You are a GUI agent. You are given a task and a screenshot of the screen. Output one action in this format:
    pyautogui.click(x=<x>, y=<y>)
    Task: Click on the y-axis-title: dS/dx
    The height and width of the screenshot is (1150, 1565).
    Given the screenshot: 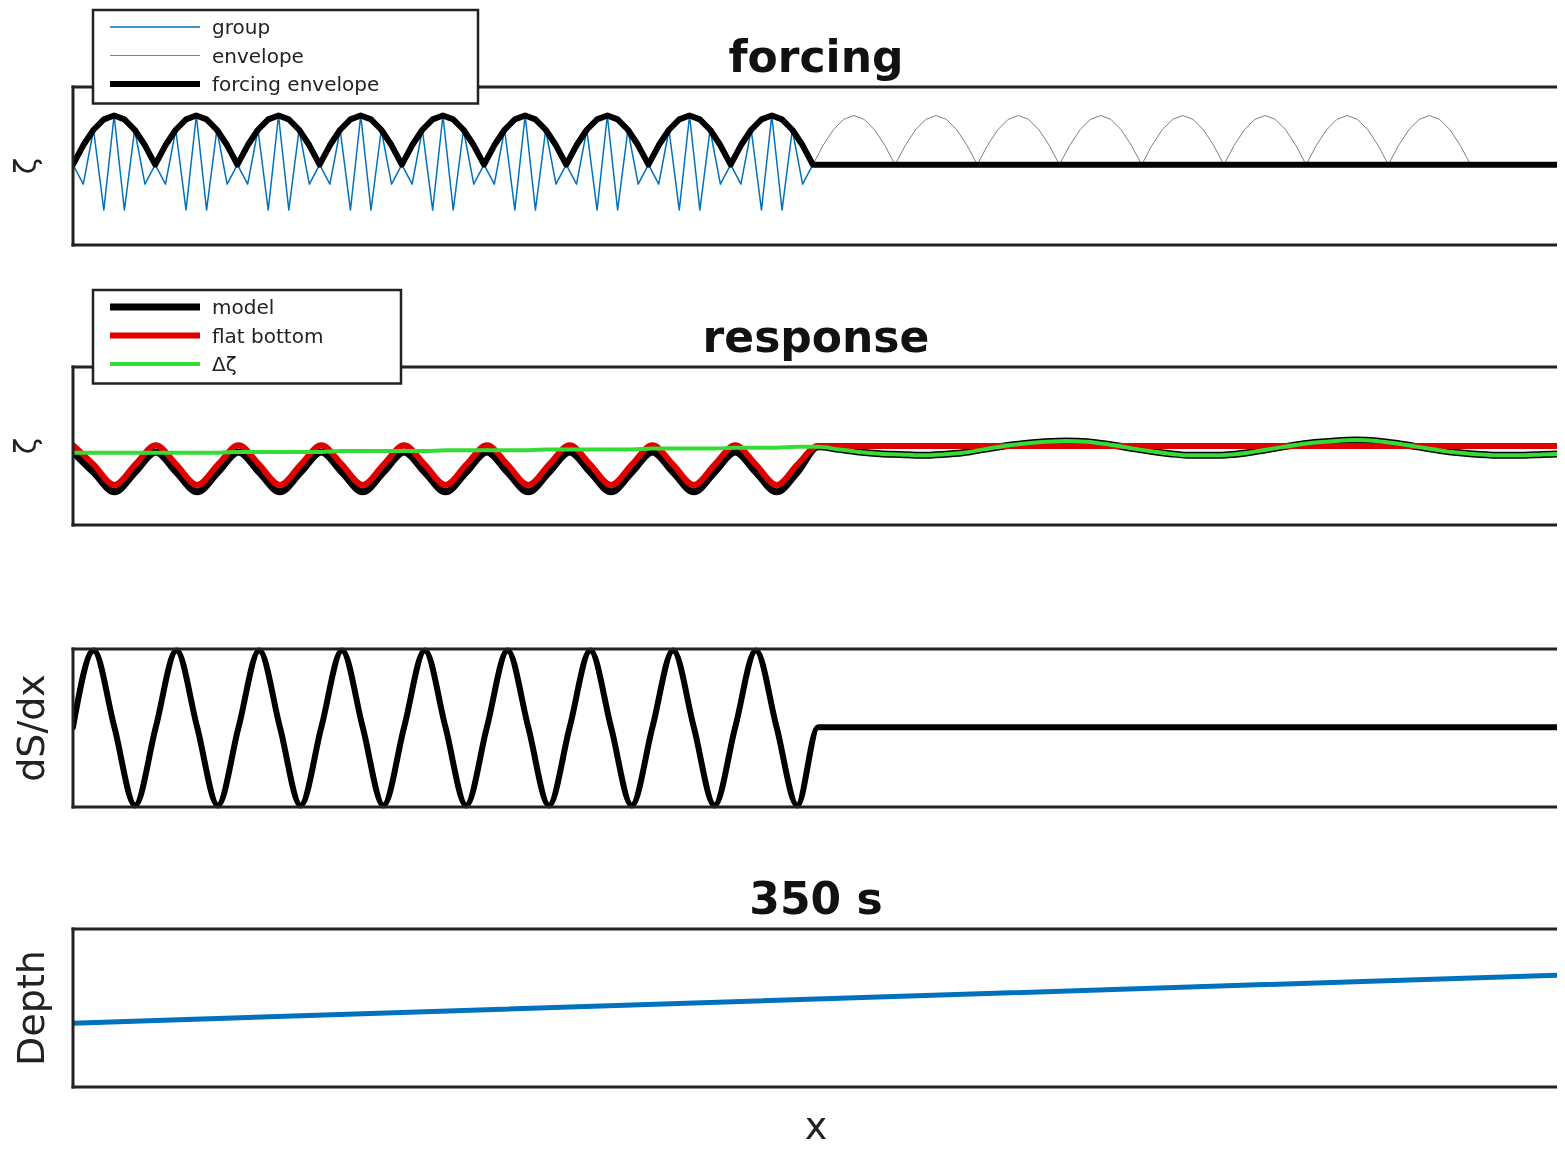 What is the action you would take?
    pyautogui.click(x=31, y=728)
    